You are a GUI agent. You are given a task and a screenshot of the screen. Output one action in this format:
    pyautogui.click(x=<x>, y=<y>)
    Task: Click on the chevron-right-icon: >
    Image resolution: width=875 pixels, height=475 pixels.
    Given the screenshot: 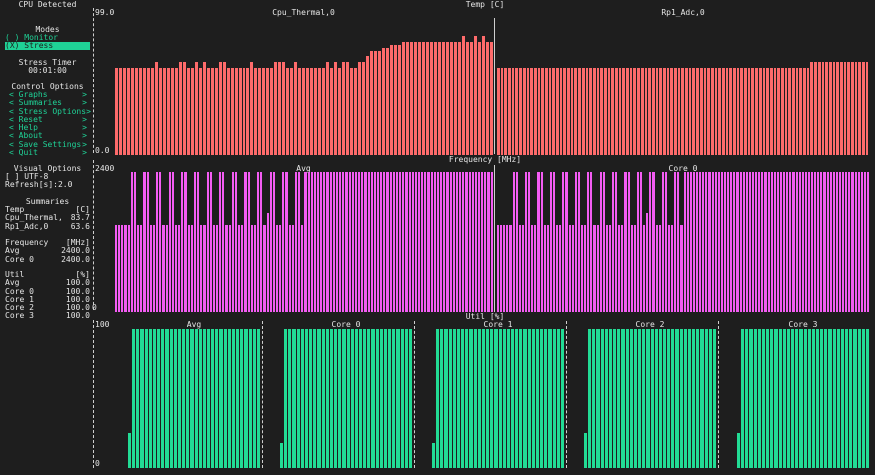 What is the action you would take?
    pyautogui.click(x=84, y=103)
    